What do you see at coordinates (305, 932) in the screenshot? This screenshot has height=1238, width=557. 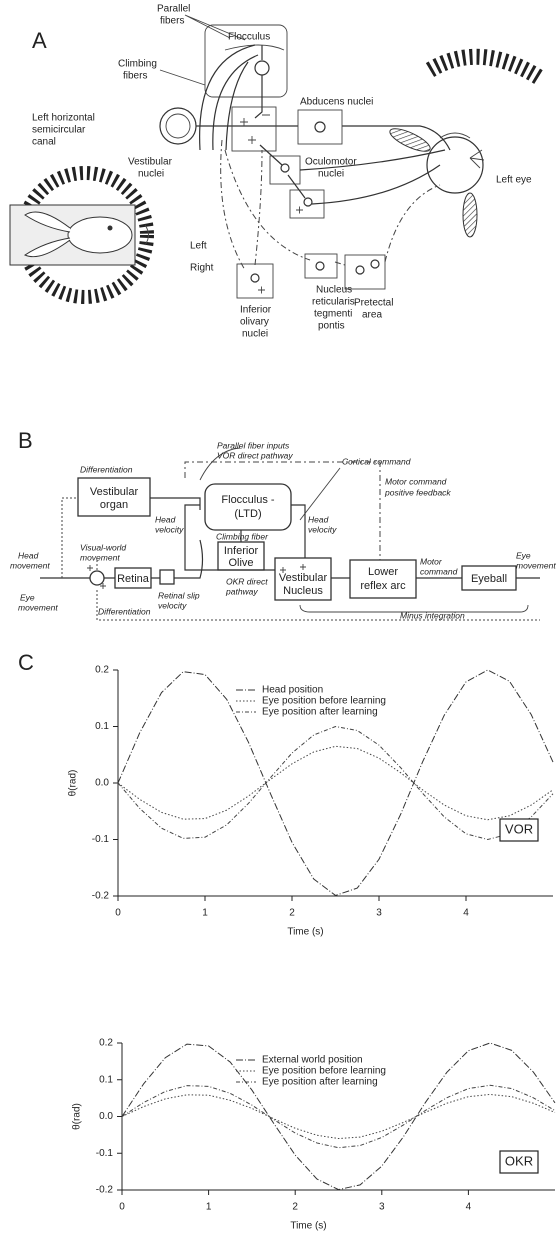 I see `x-axis-label: Time (s)` at bounding box center [305, 932].